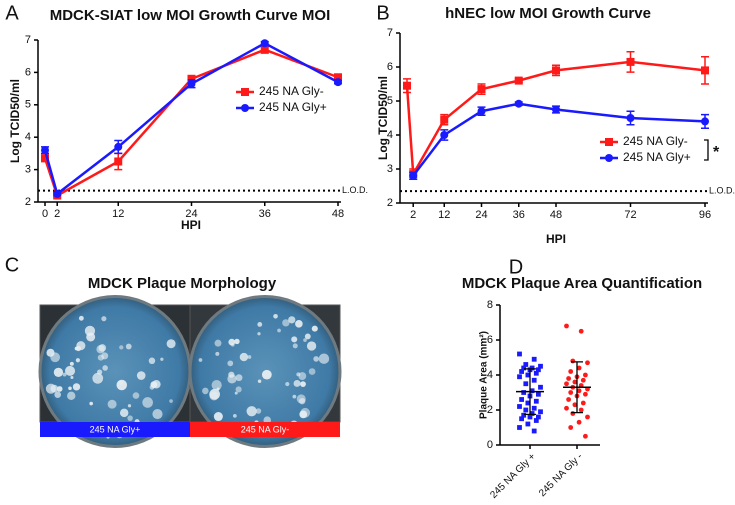 Image resolution: width=735 pixels, height=505 pixels. Describe the element at coordinates (191, 214) in the screenshot. I see `x-tick-label: 24` at that location.